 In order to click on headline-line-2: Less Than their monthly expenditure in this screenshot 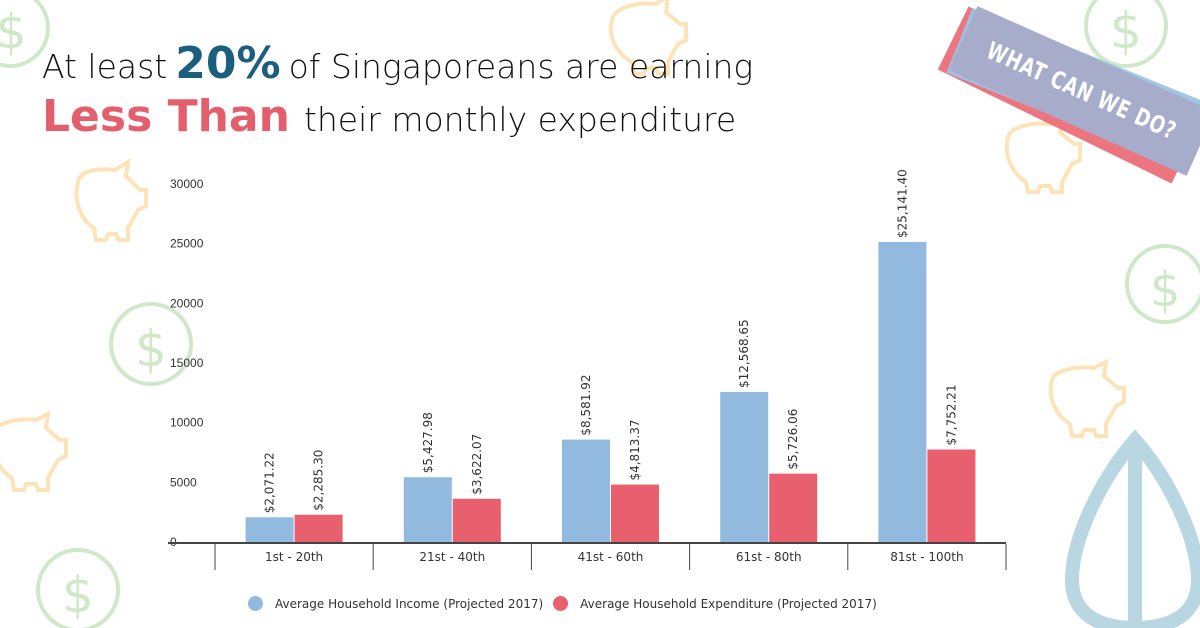, I will do `click(397, 116)`.